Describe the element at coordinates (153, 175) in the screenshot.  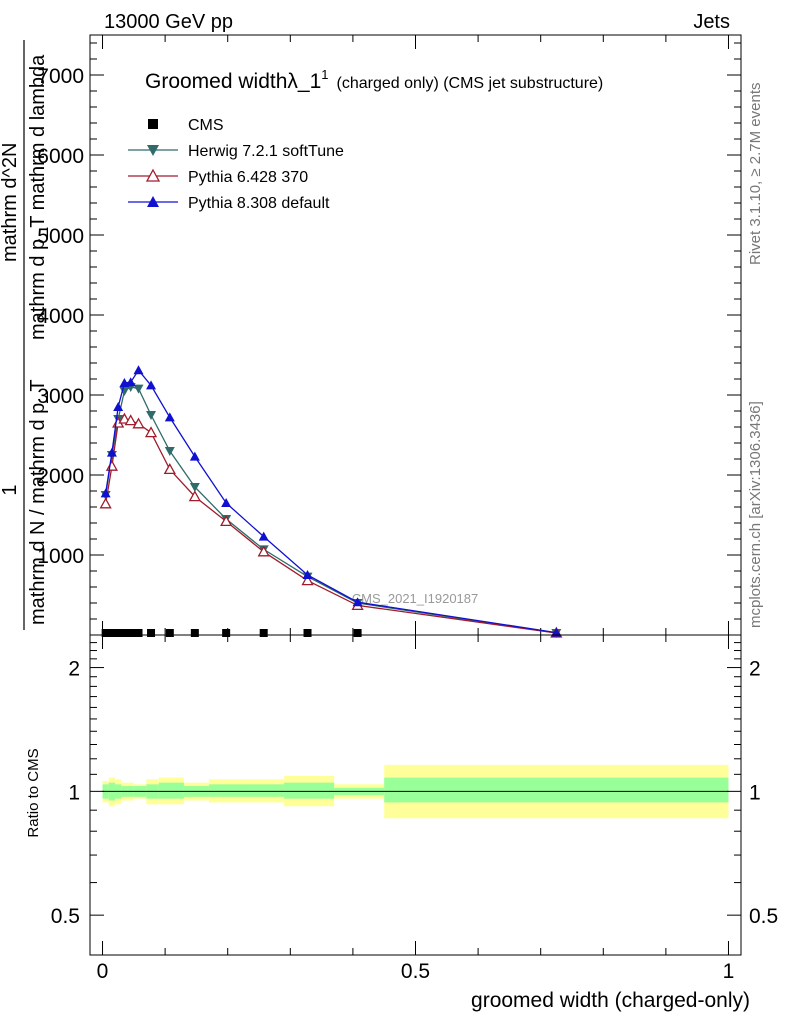
I see `legend-marker-pythia6` at that location.